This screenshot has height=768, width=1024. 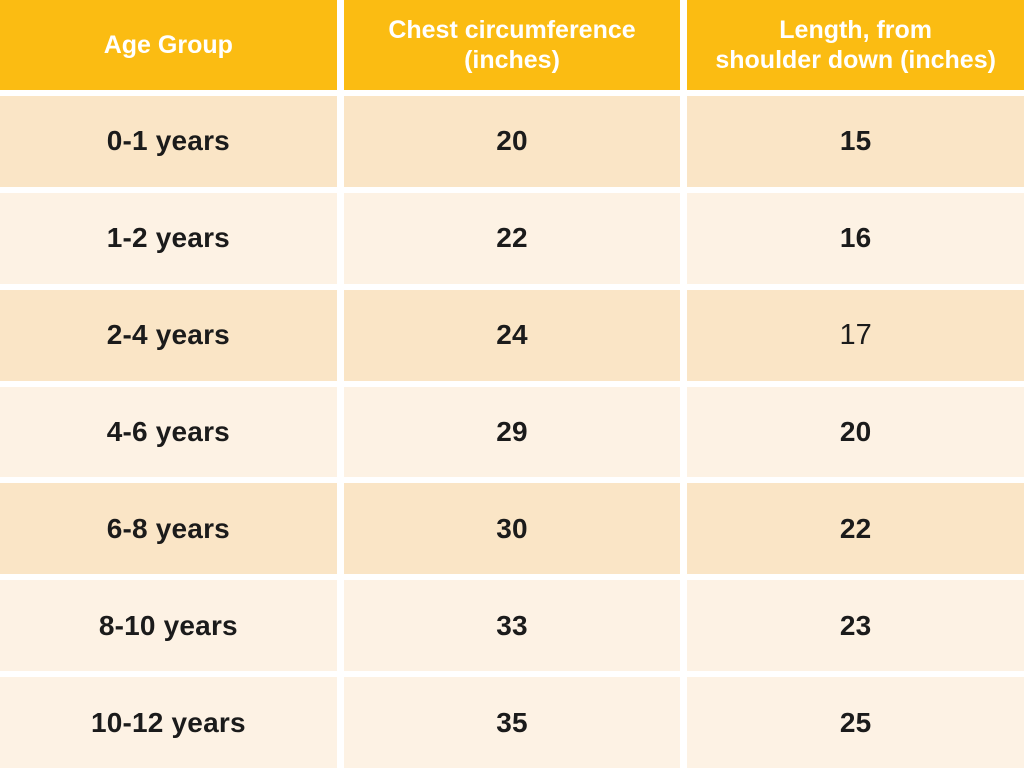 I want to click on length-value-cell: 23, so click(x=855, y=626).